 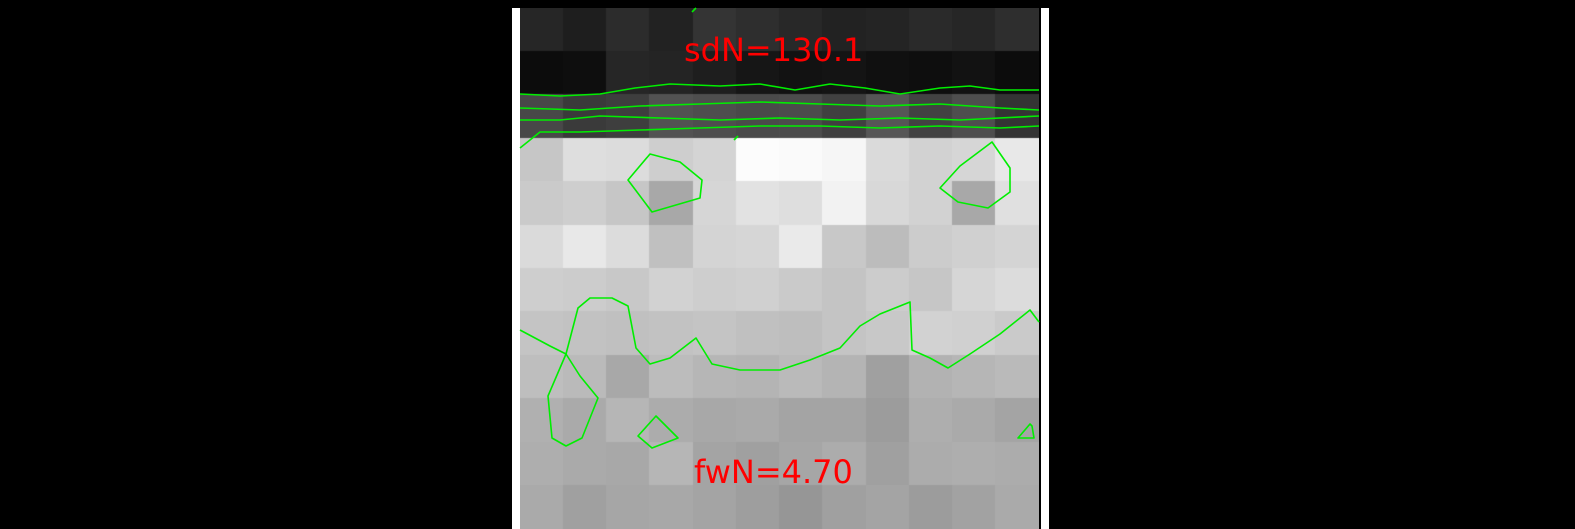 What do you see at coordinates (774, 50) in the screenshot?
I see `sdn-readout: sdN=130.1` at bounding box center [774, 50].